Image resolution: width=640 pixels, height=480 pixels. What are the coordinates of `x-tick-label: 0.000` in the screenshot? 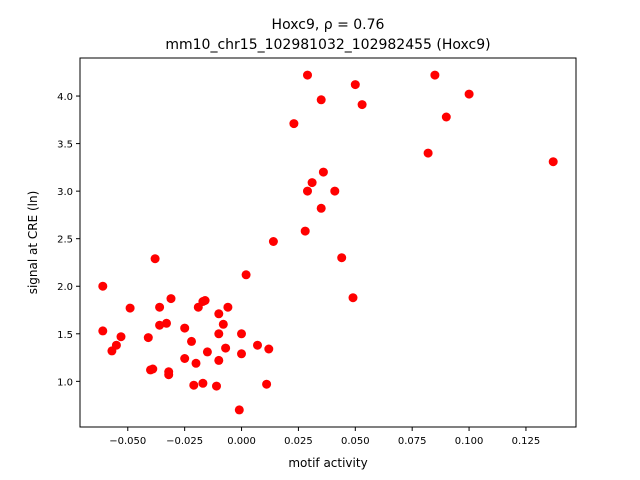 It's located at (241, 441).